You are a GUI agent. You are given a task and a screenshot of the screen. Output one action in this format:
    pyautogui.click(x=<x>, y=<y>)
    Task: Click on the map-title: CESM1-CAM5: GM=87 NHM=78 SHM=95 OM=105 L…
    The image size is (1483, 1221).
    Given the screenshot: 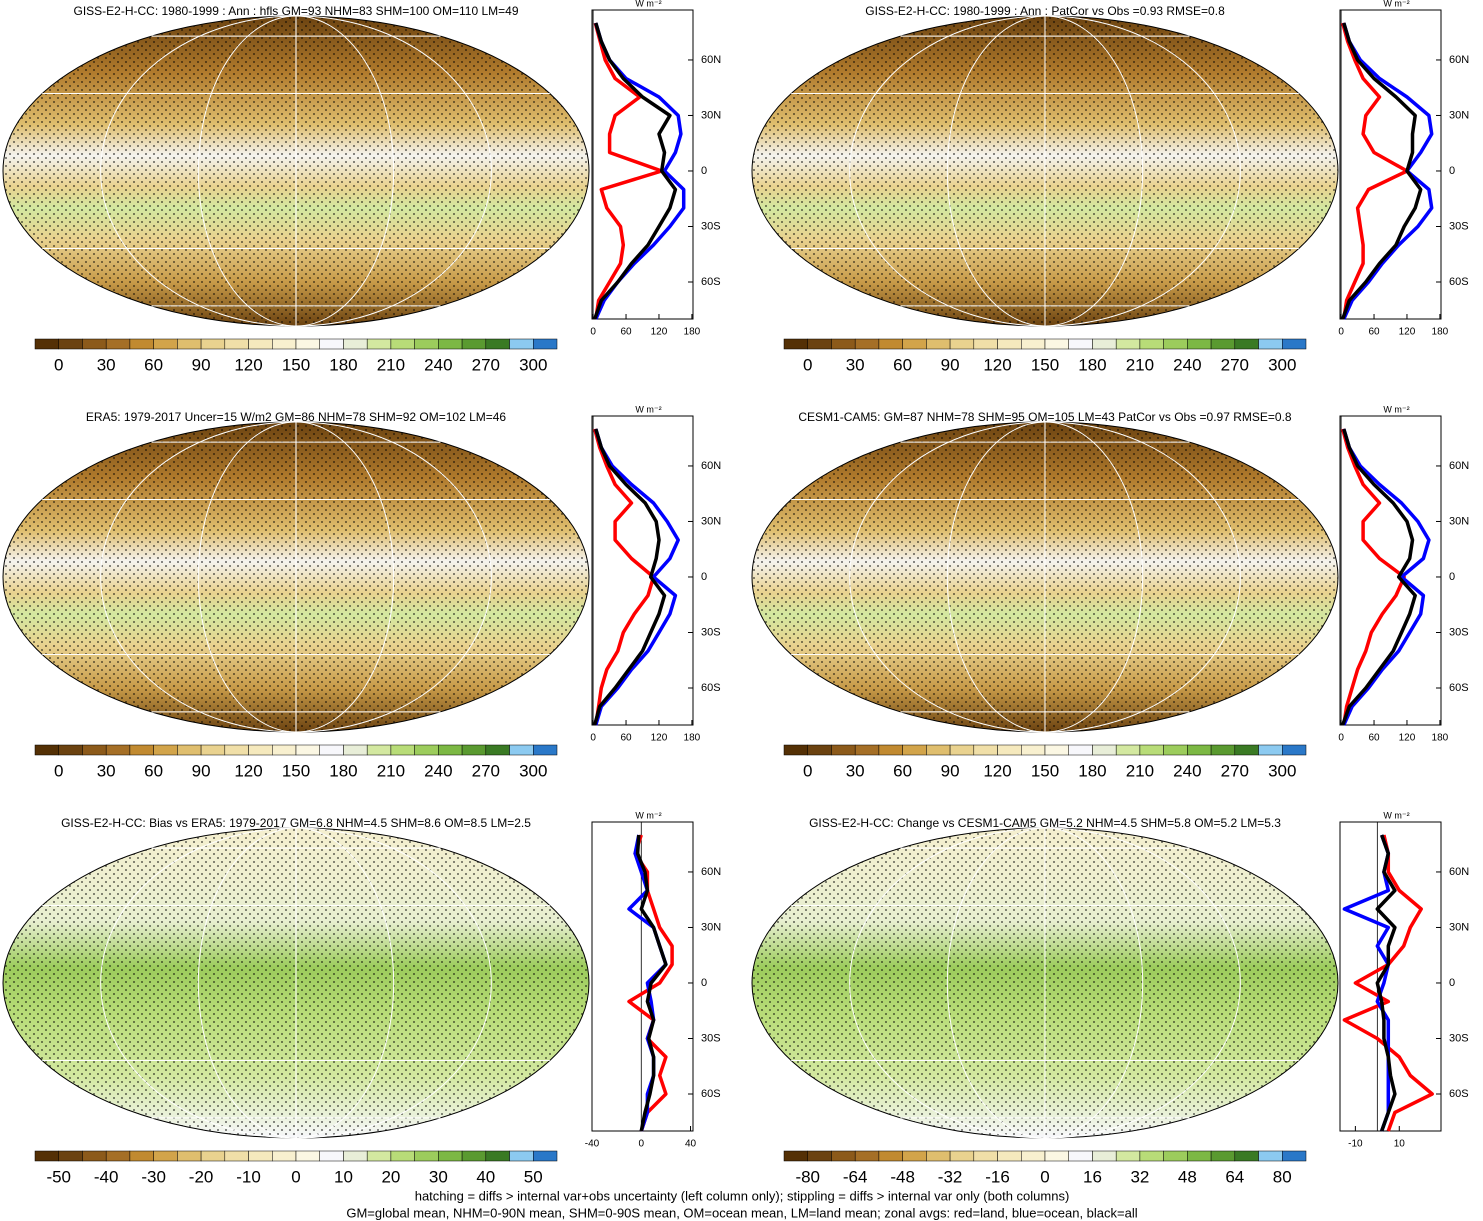 What is the action you would take?
    pyautogui.click(x=1045, y=417)
    